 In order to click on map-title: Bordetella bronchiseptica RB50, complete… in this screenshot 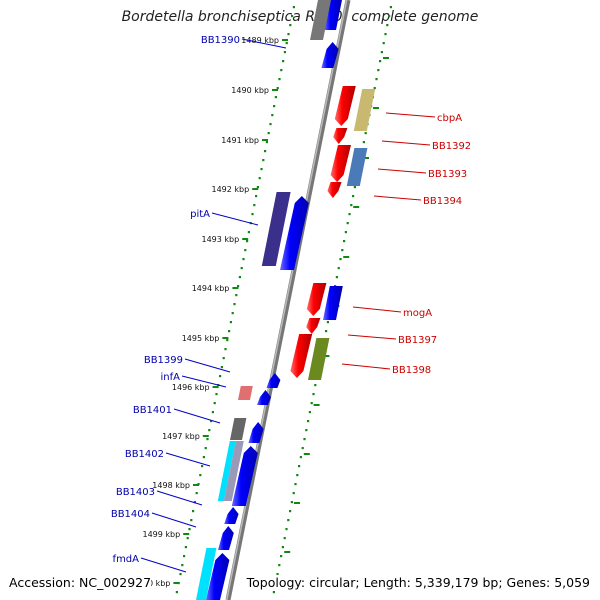, I will do `click(300, 17)`.